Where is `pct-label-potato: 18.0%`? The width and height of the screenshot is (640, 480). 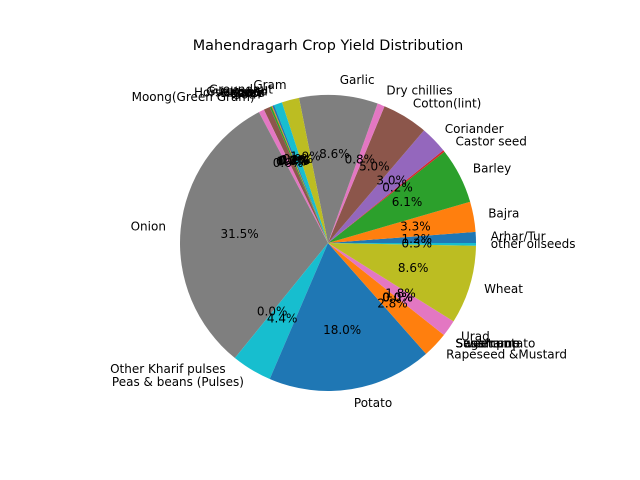 pct-label-potato: 18.0% is located at coordinates (342, 330).